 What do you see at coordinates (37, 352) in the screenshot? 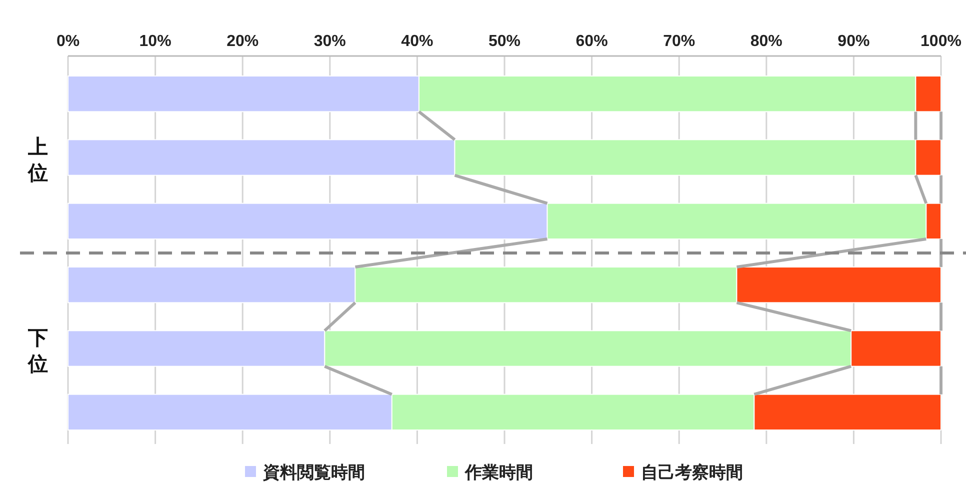
I see `text: 下位` at bounding box center [37, 352].